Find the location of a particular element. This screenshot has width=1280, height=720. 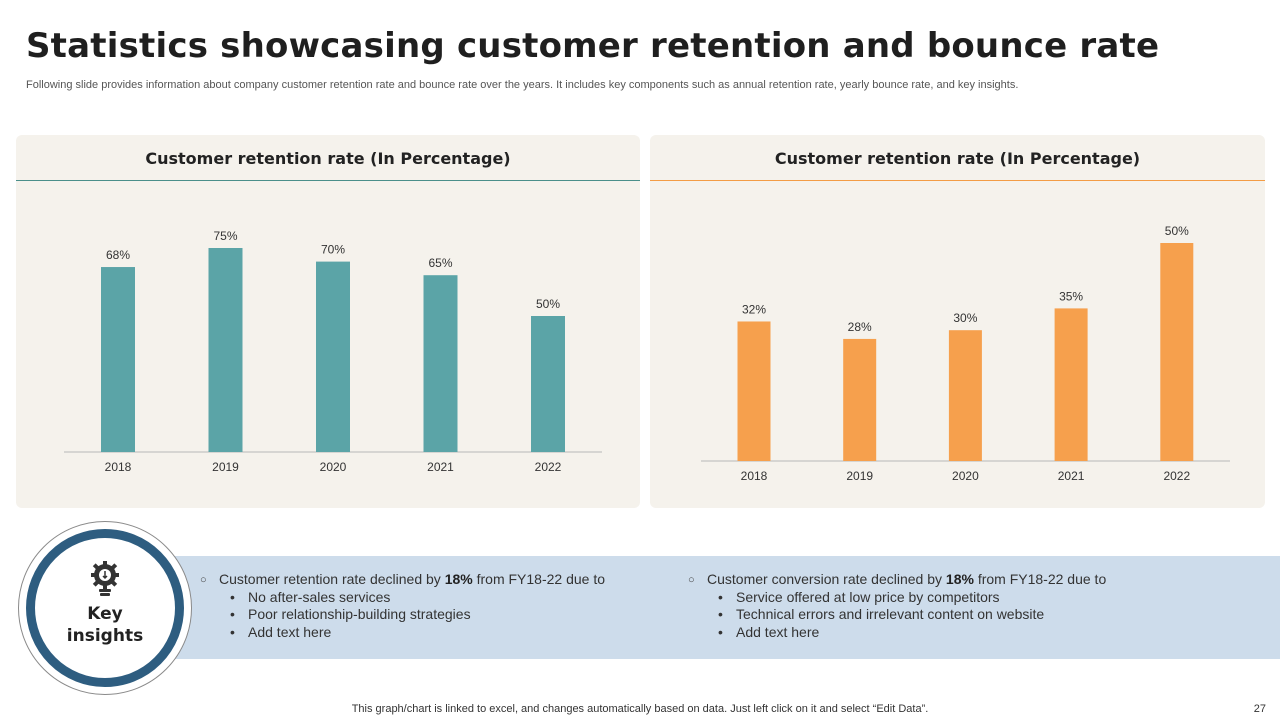

data-label: 75% is located at coordinates (225, 236).